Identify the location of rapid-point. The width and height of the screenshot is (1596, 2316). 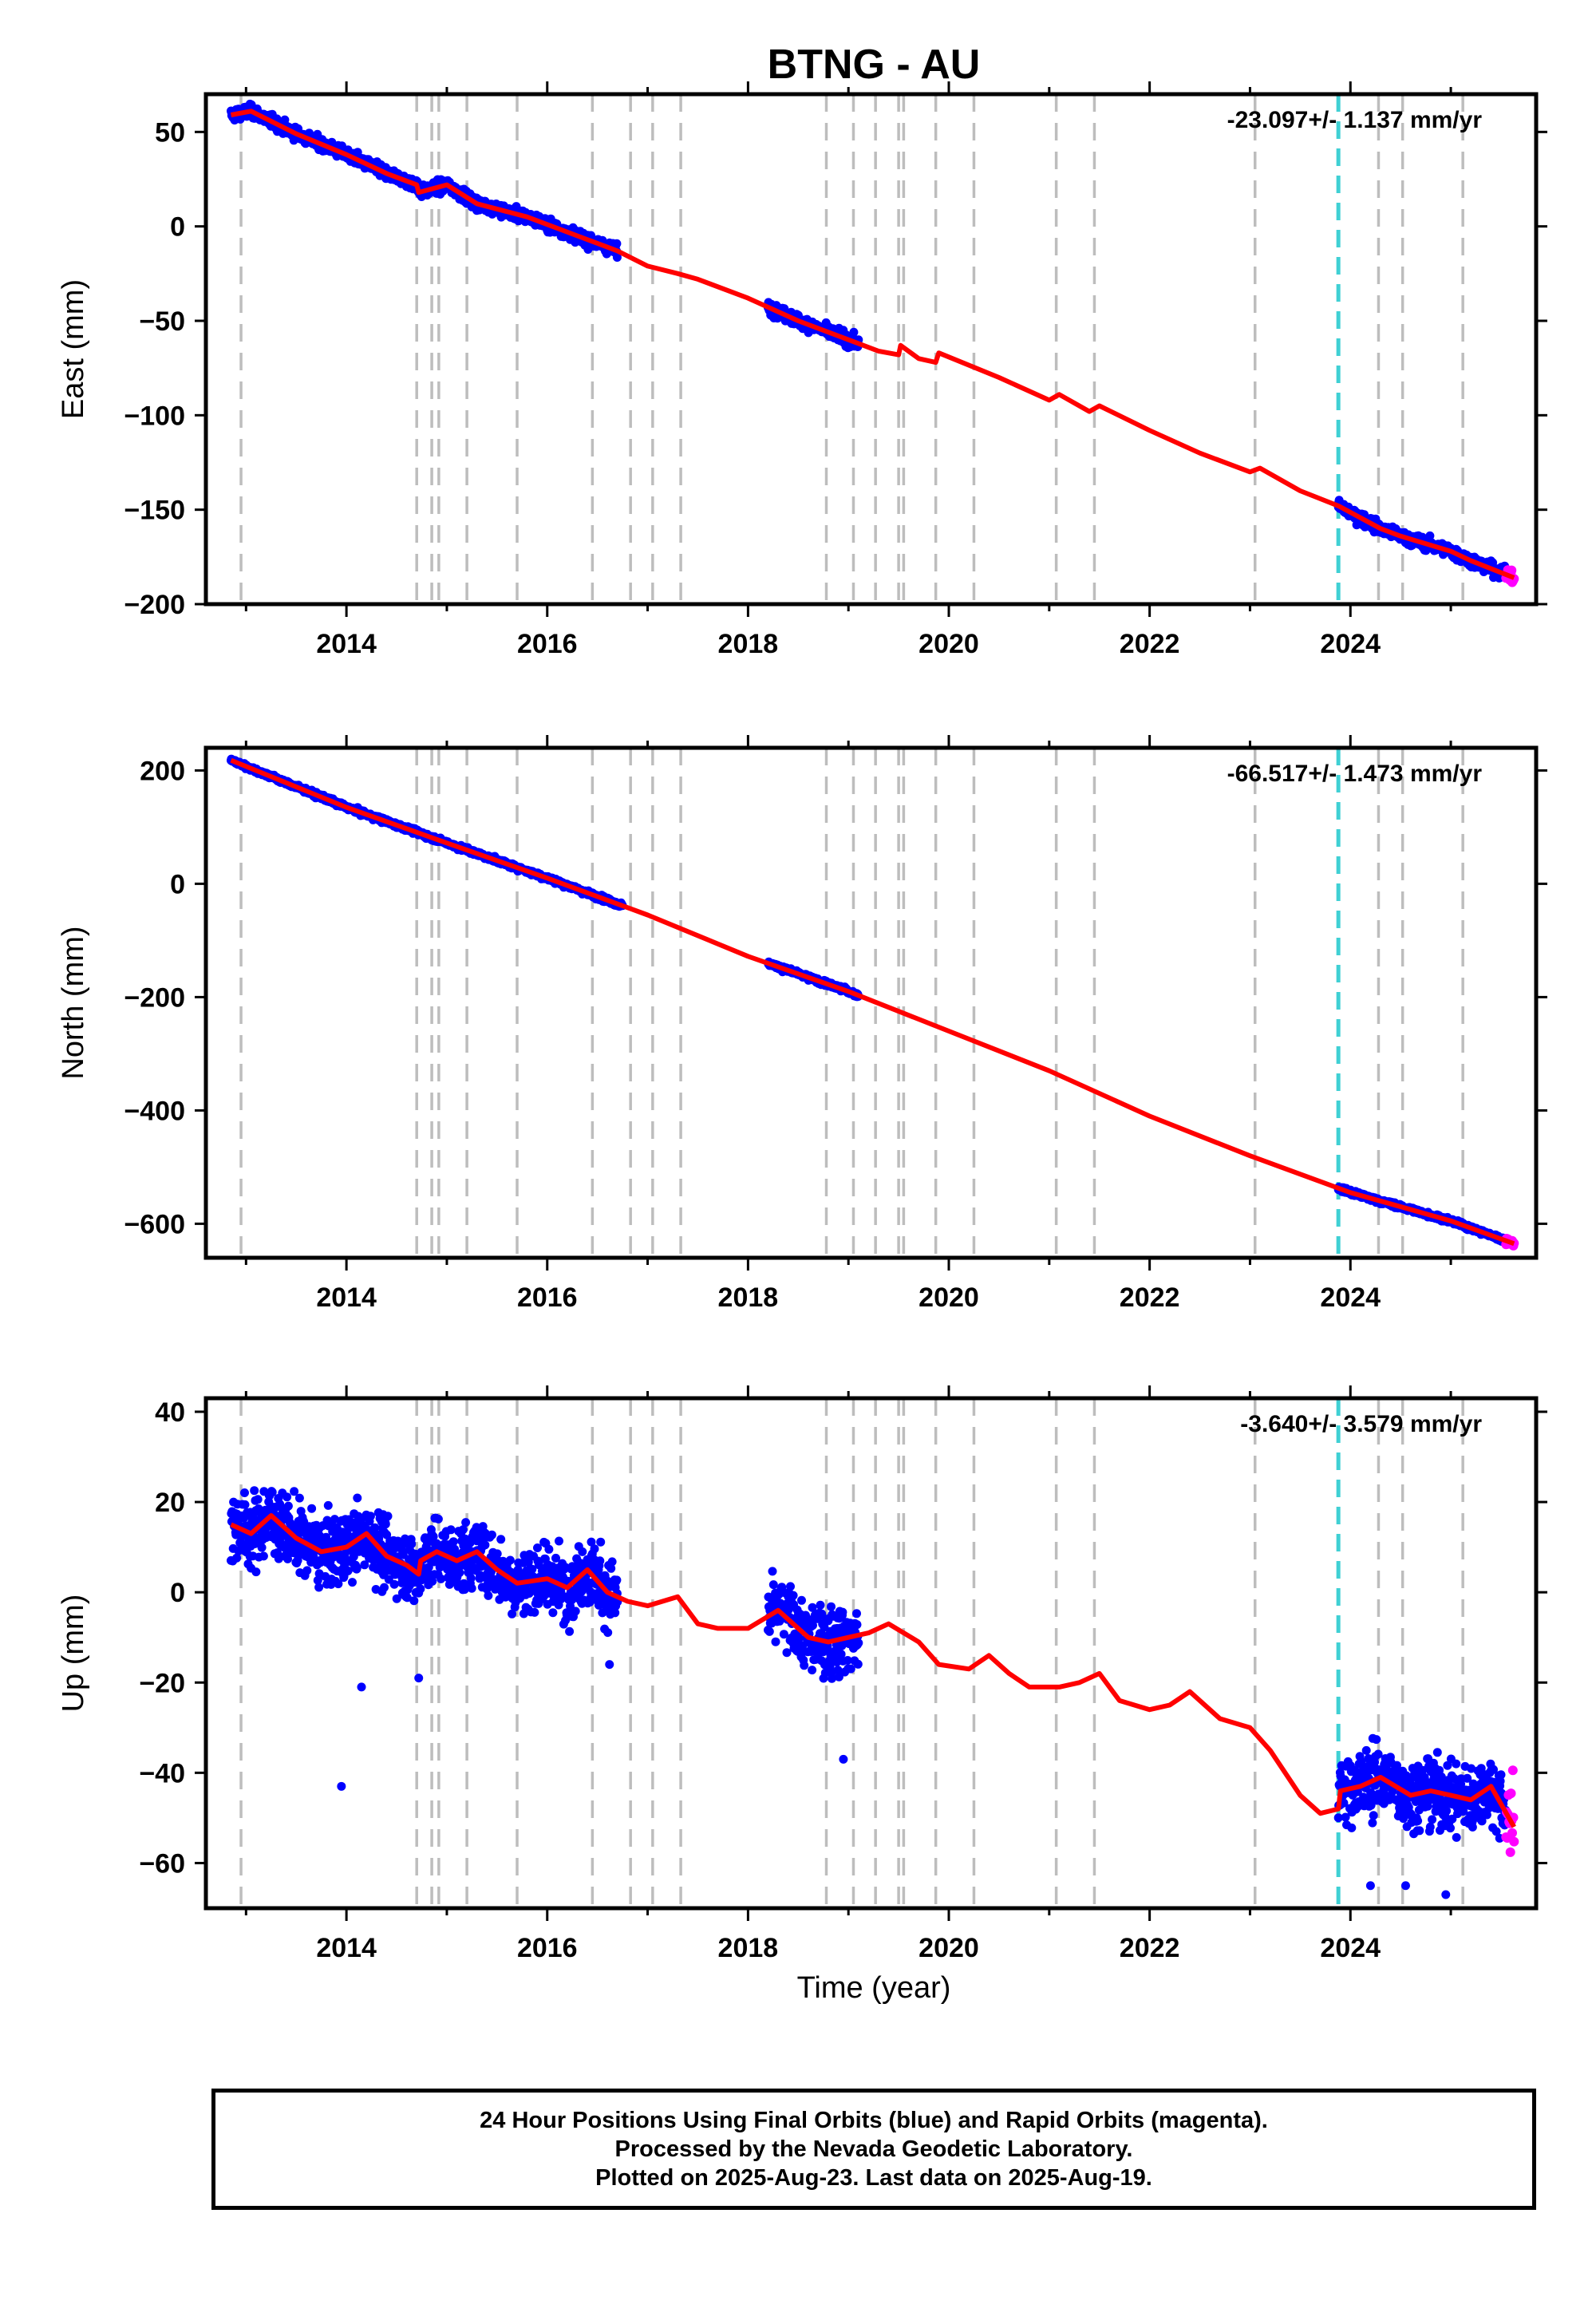
(1512, 570).